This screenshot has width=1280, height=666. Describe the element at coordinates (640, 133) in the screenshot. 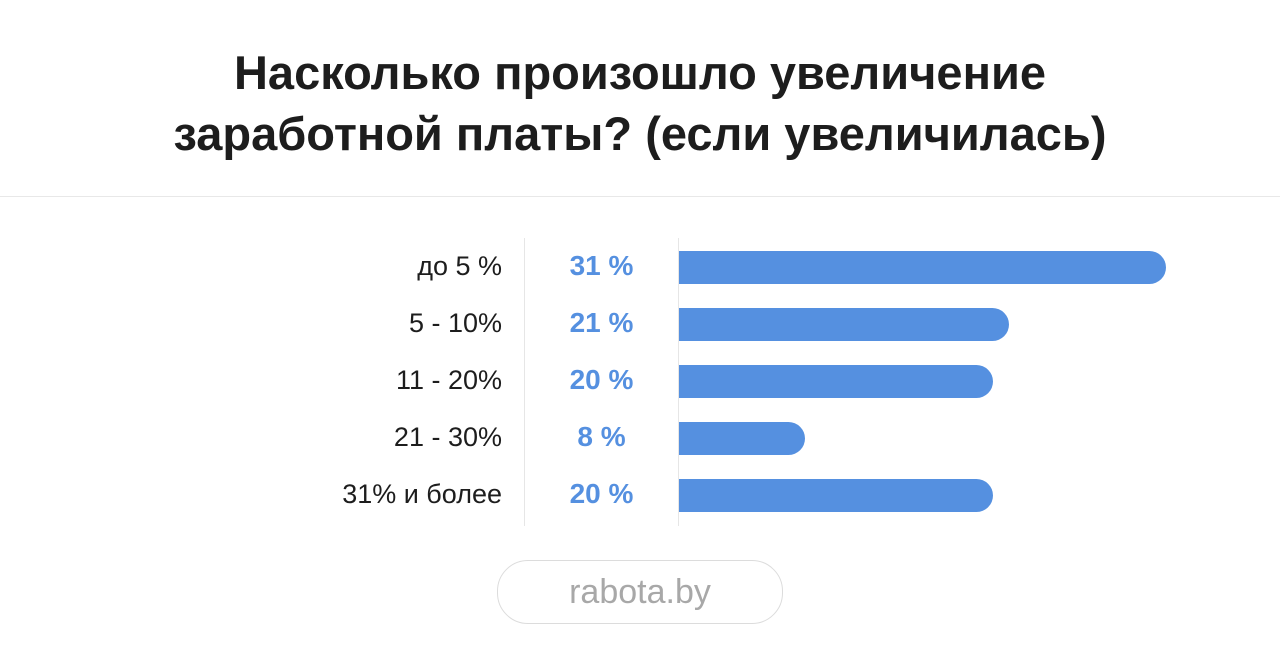

I see `title-line-2: заработной платы? (если увеличилась)` at that location.